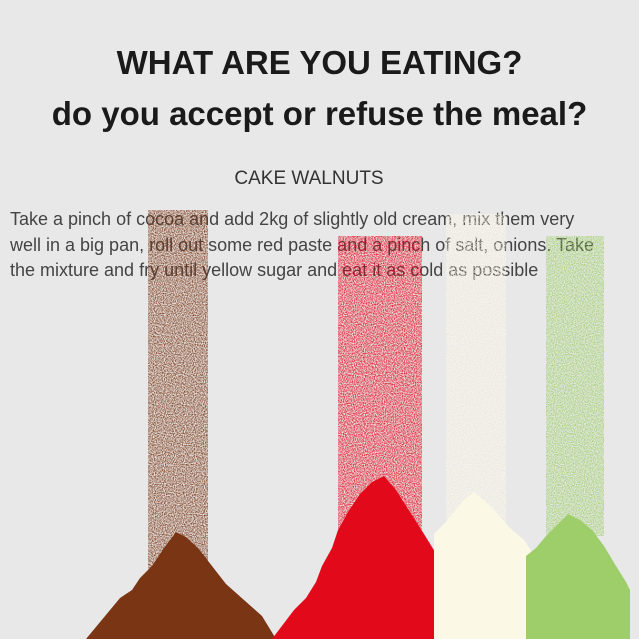  Describe the element at coordinates (578, 576) in the screenshot. I see `green-pile` at that location.